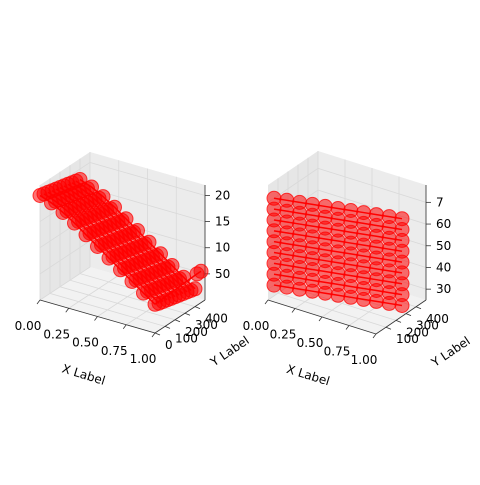 This screenshot has width=480, height=485. I want to click on y-tick-label: 0, so click(169, 345).